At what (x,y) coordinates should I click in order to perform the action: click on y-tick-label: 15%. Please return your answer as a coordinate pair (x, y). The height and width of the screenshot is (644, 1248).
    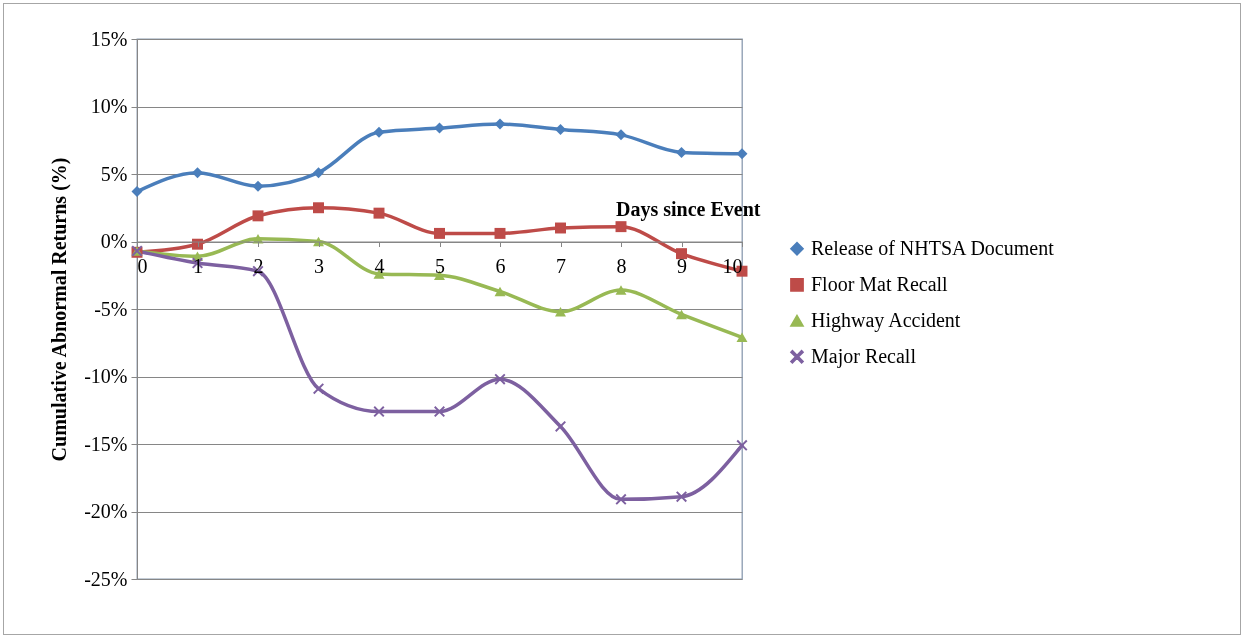
    Looking at the image, I should click on (109, 38).